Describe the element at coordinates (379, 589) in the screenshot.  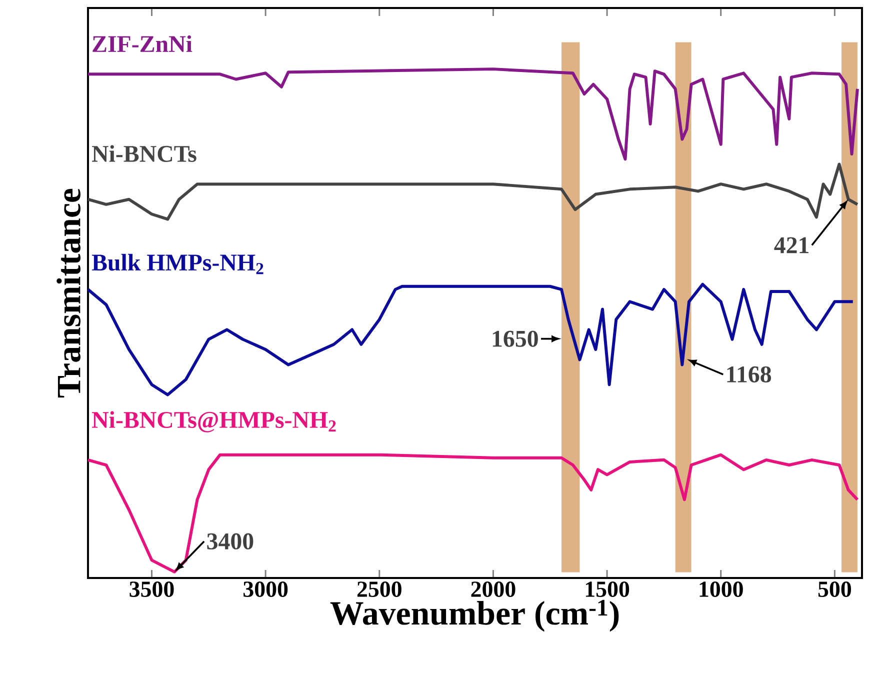
I see `x-tick-label: 2500` at that location.